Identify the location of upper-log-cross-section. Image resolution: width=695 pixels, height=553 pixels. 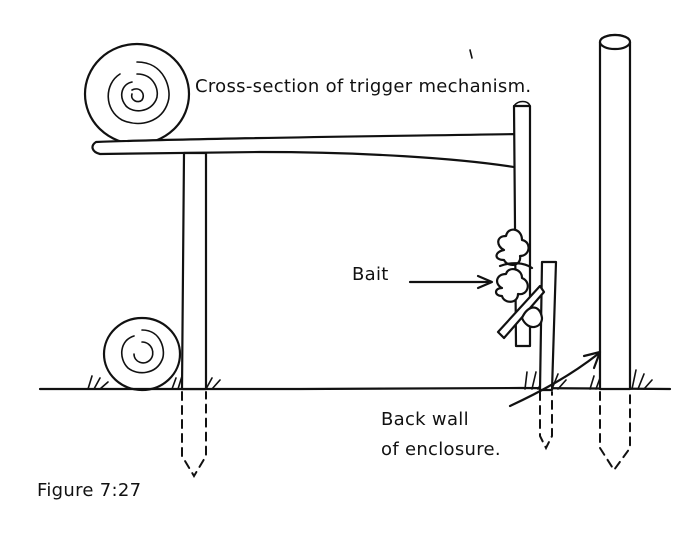
(137, 94).